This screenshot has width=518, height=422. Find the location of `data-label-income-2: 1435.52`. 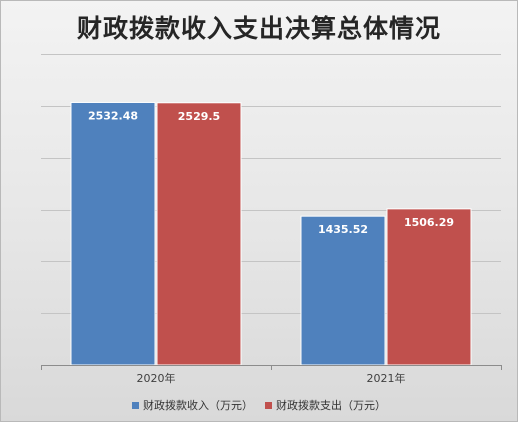

data-label-income-2: 1435.52 is located at coordinates (343, 229).